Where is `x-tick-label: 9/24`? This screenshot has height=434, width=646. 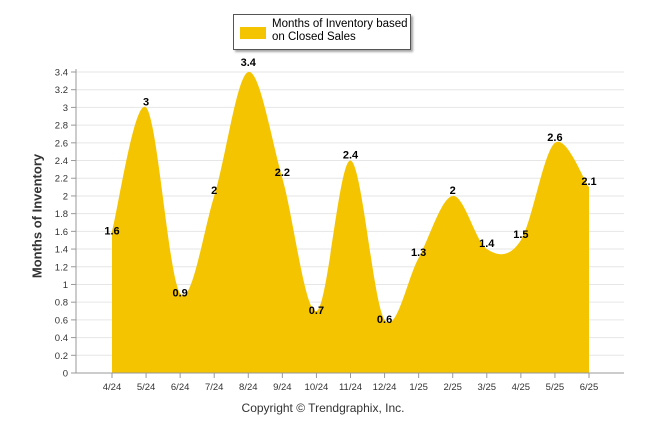
x-tick-label: 9/24 is located at coordinates (282, 387).